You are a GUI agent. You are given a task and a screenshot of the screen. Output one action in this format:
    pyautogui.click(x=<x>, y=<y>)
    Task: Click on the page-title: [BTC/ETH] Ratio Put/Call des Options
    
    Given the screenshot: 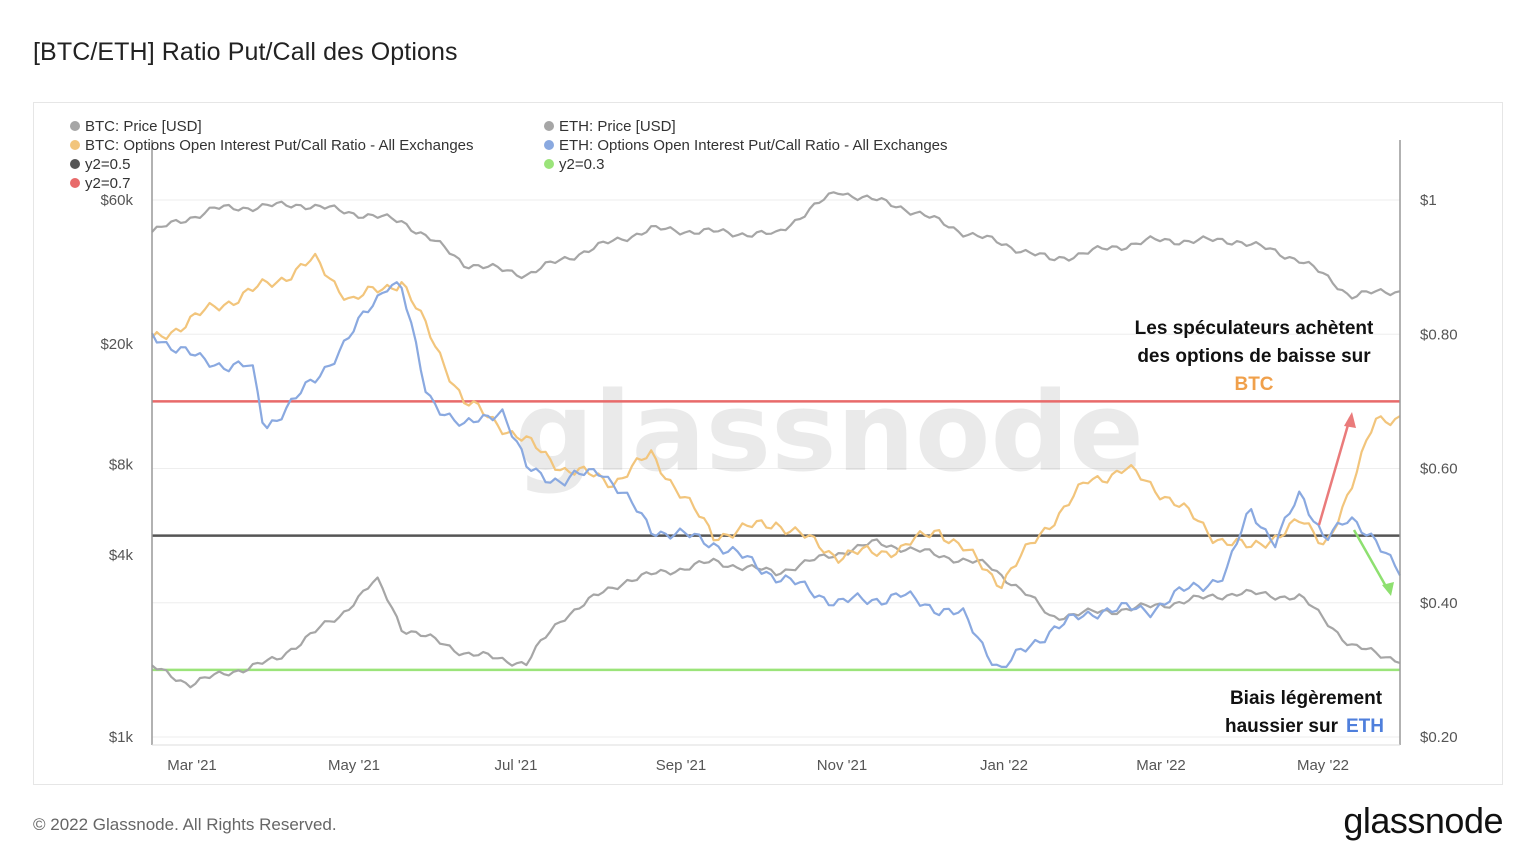 What is the action you would take?
    pyautogui.click(x=245, y=52)
    